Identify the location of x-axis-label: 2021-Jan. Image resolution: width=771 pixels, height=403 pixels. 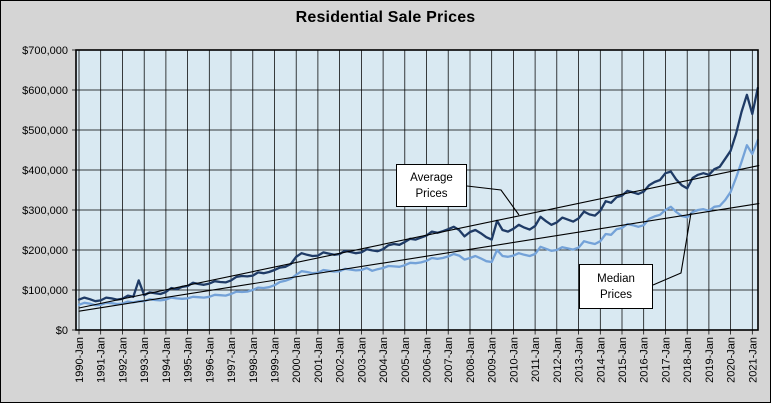
(753, 360).